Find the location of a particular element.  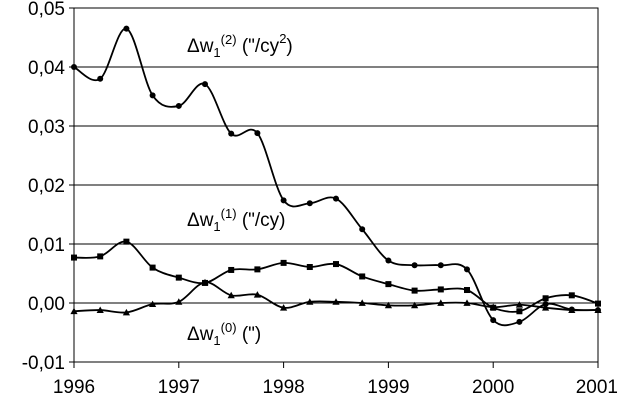

y-tick-label: 0,01 is located at coordinates (46, 245).